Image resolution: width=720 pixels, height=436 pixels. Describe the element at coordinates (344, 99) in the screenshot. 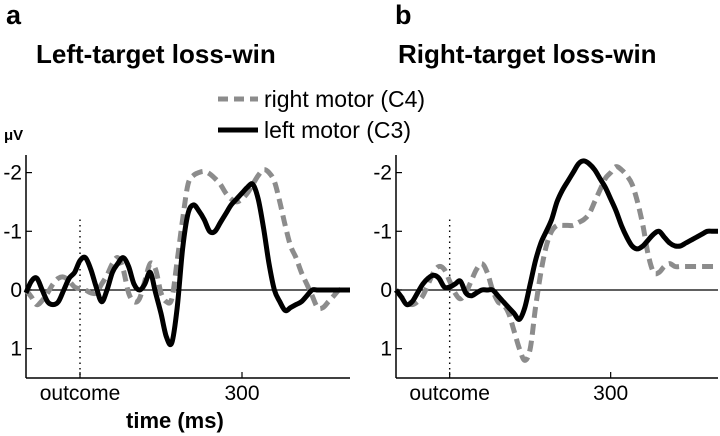

I see `legend-label-right-motor: right motor (C4)` at that location.